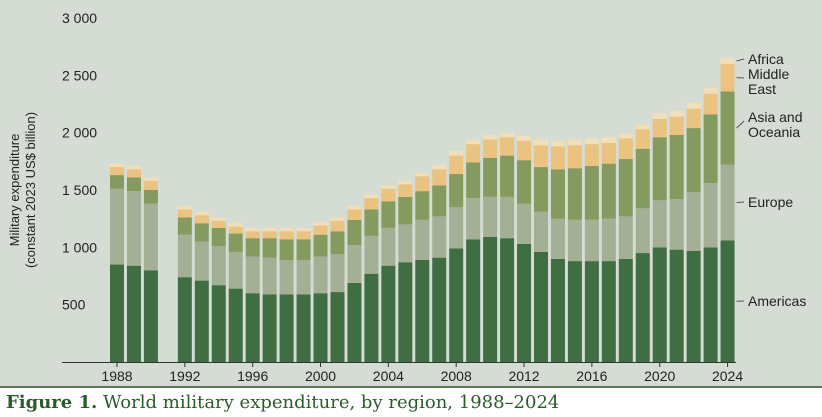 This screenshot has height=417, width=822. I want to click on legend-label: Europe, so click(770, 202).